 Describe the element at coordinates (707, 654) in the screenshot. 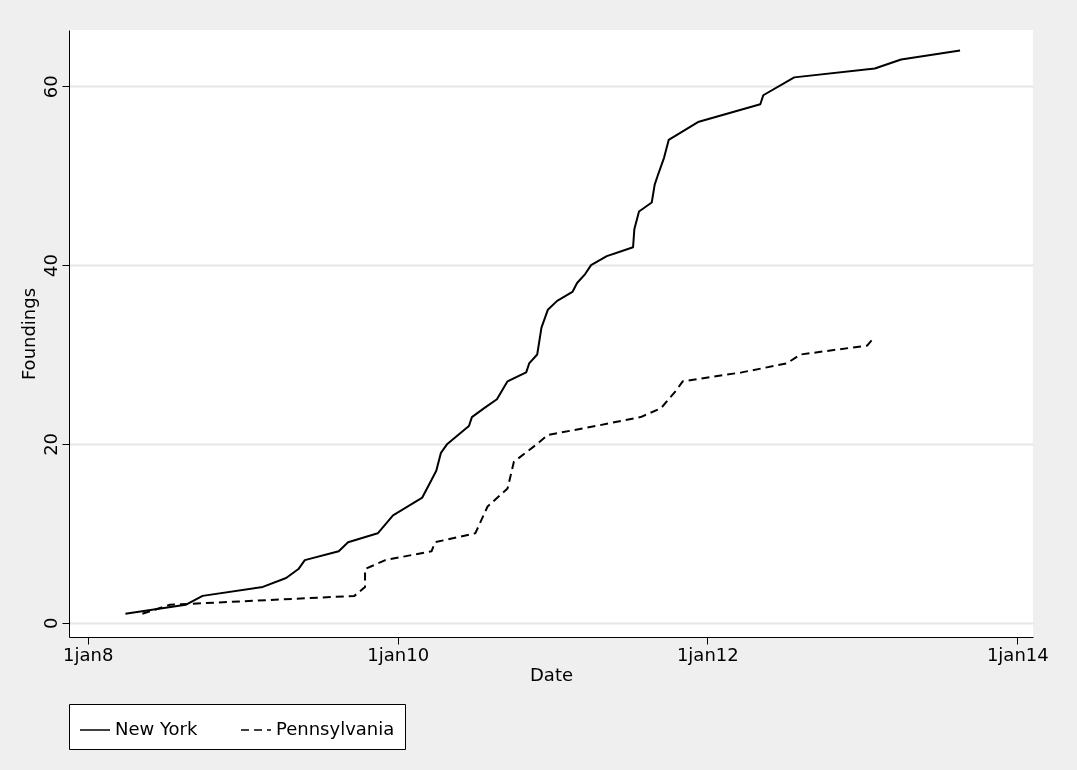

I see `x-tick-label: 1jan12` at that location.